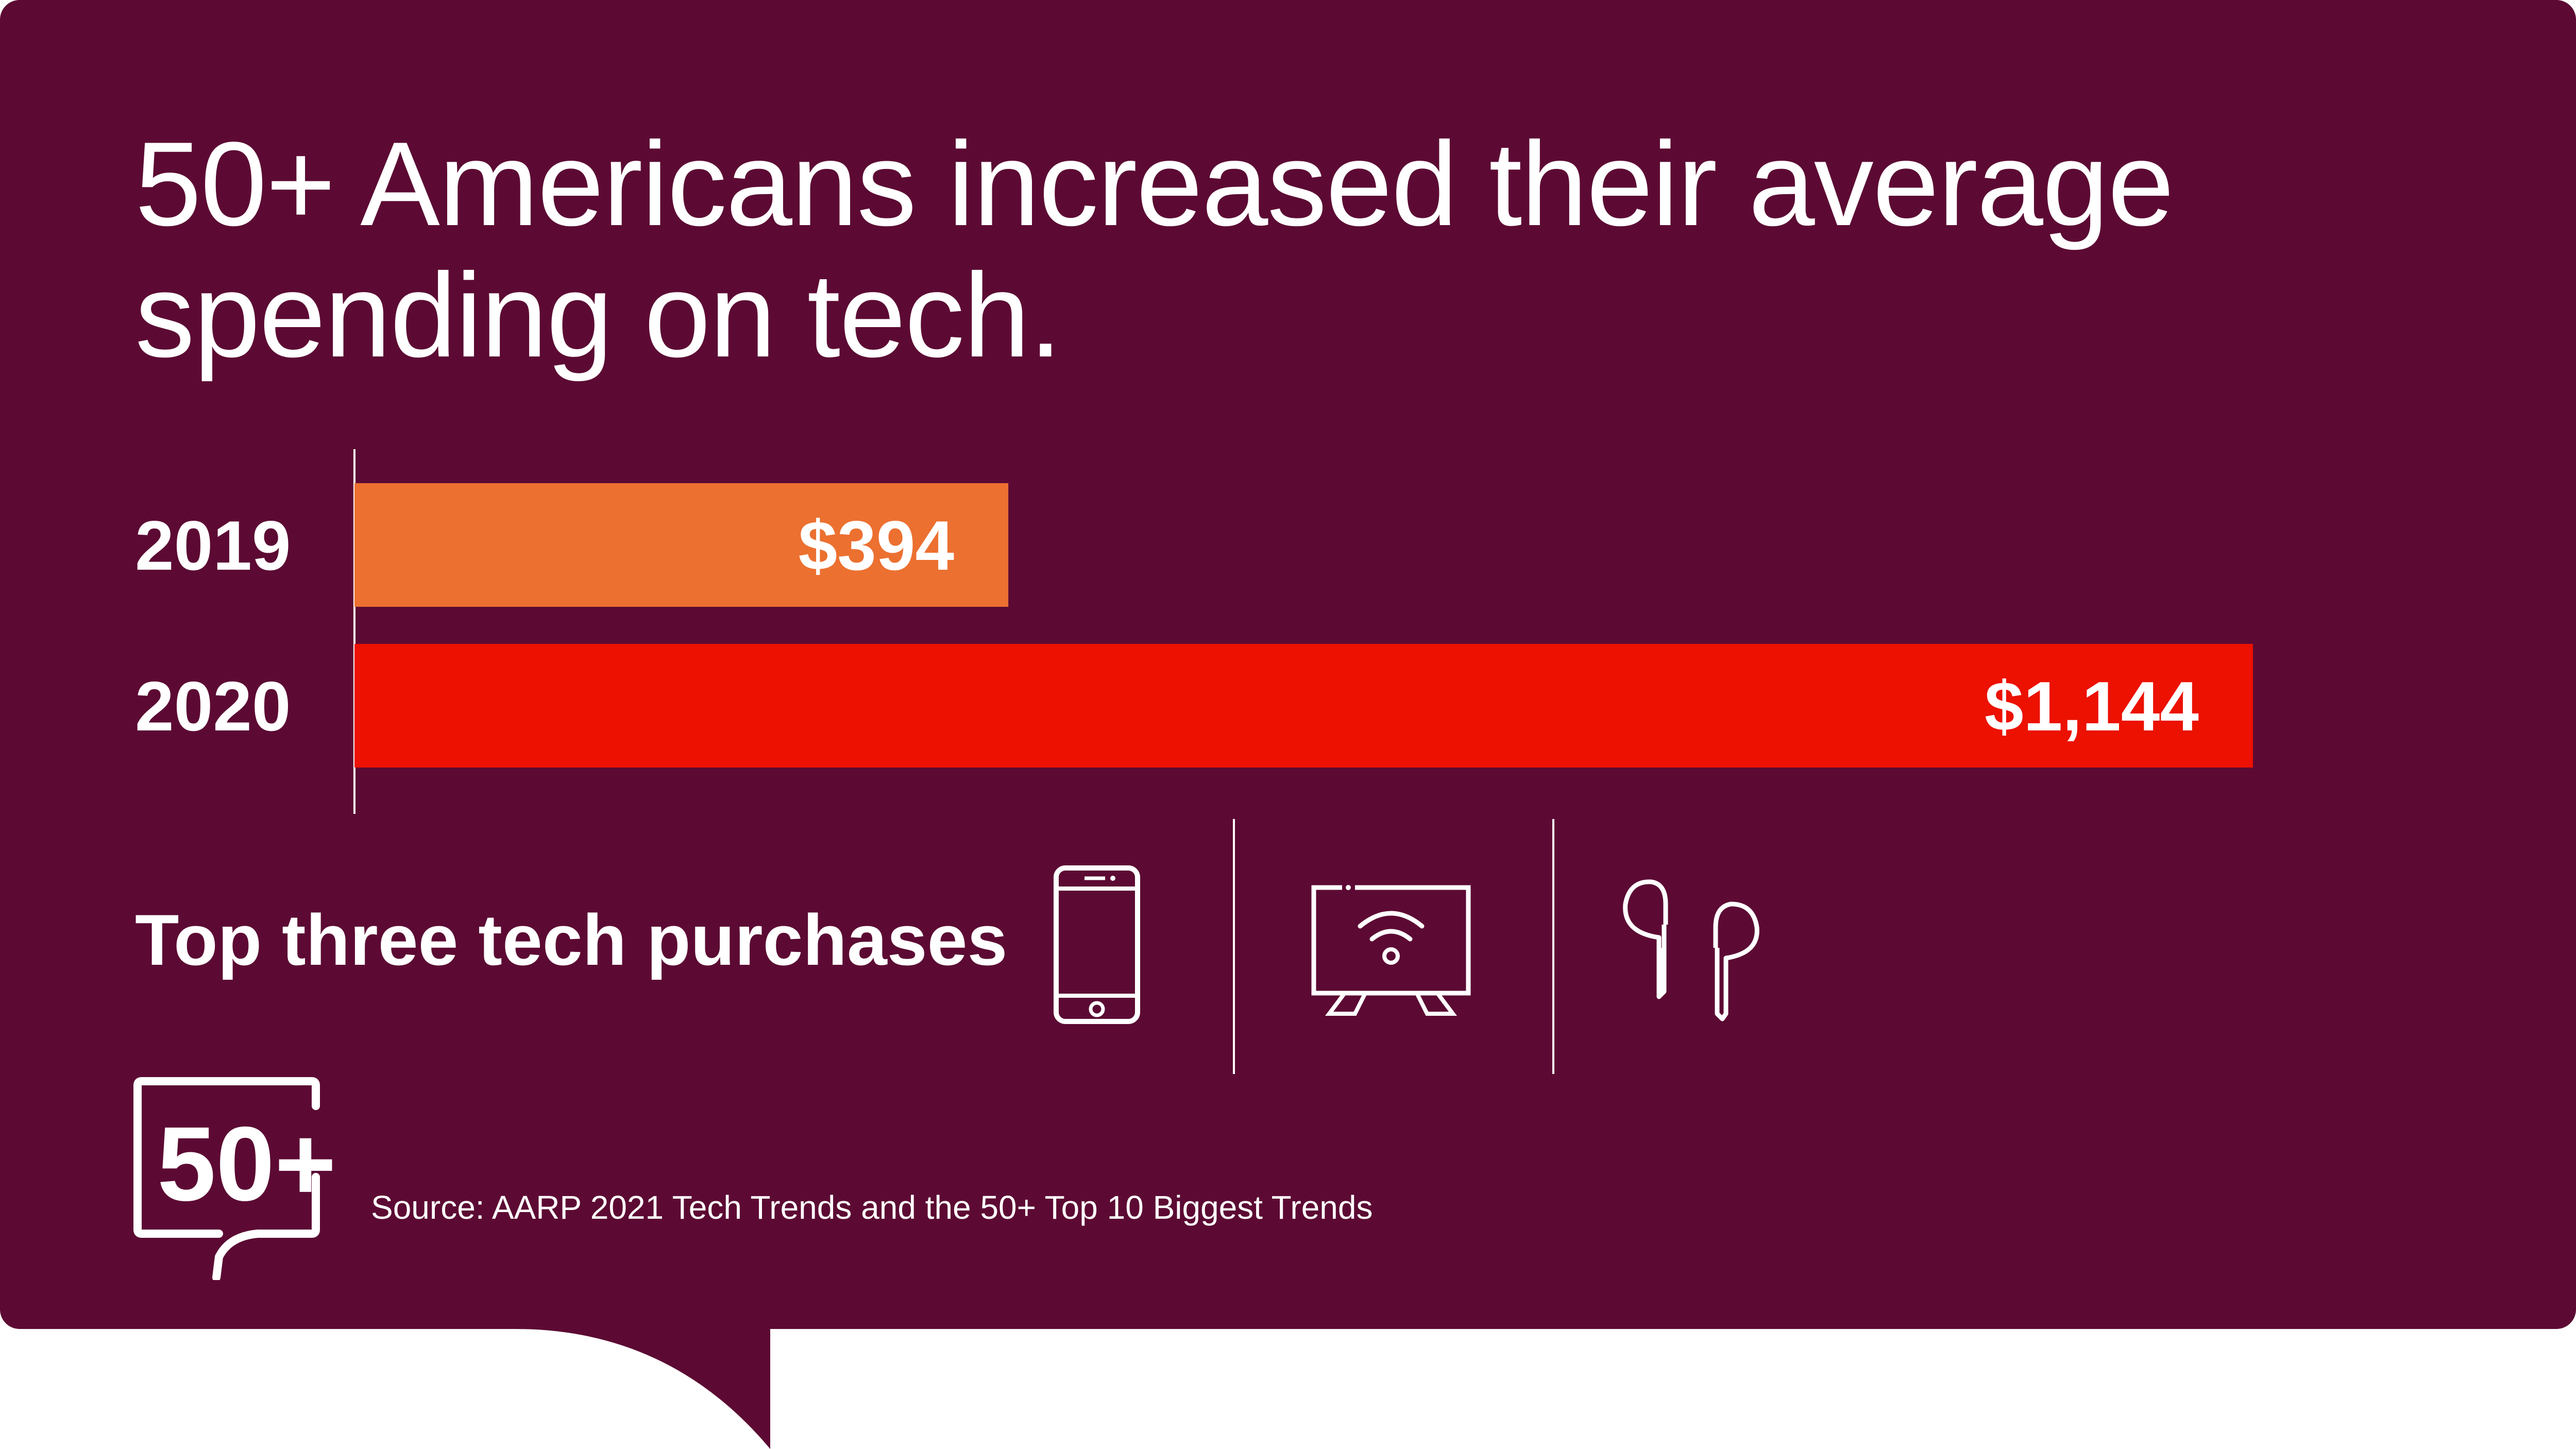 The height and width of the screenshot is (1449, 2576). I want to click on svg-text: 50+, so click(246, 1164).